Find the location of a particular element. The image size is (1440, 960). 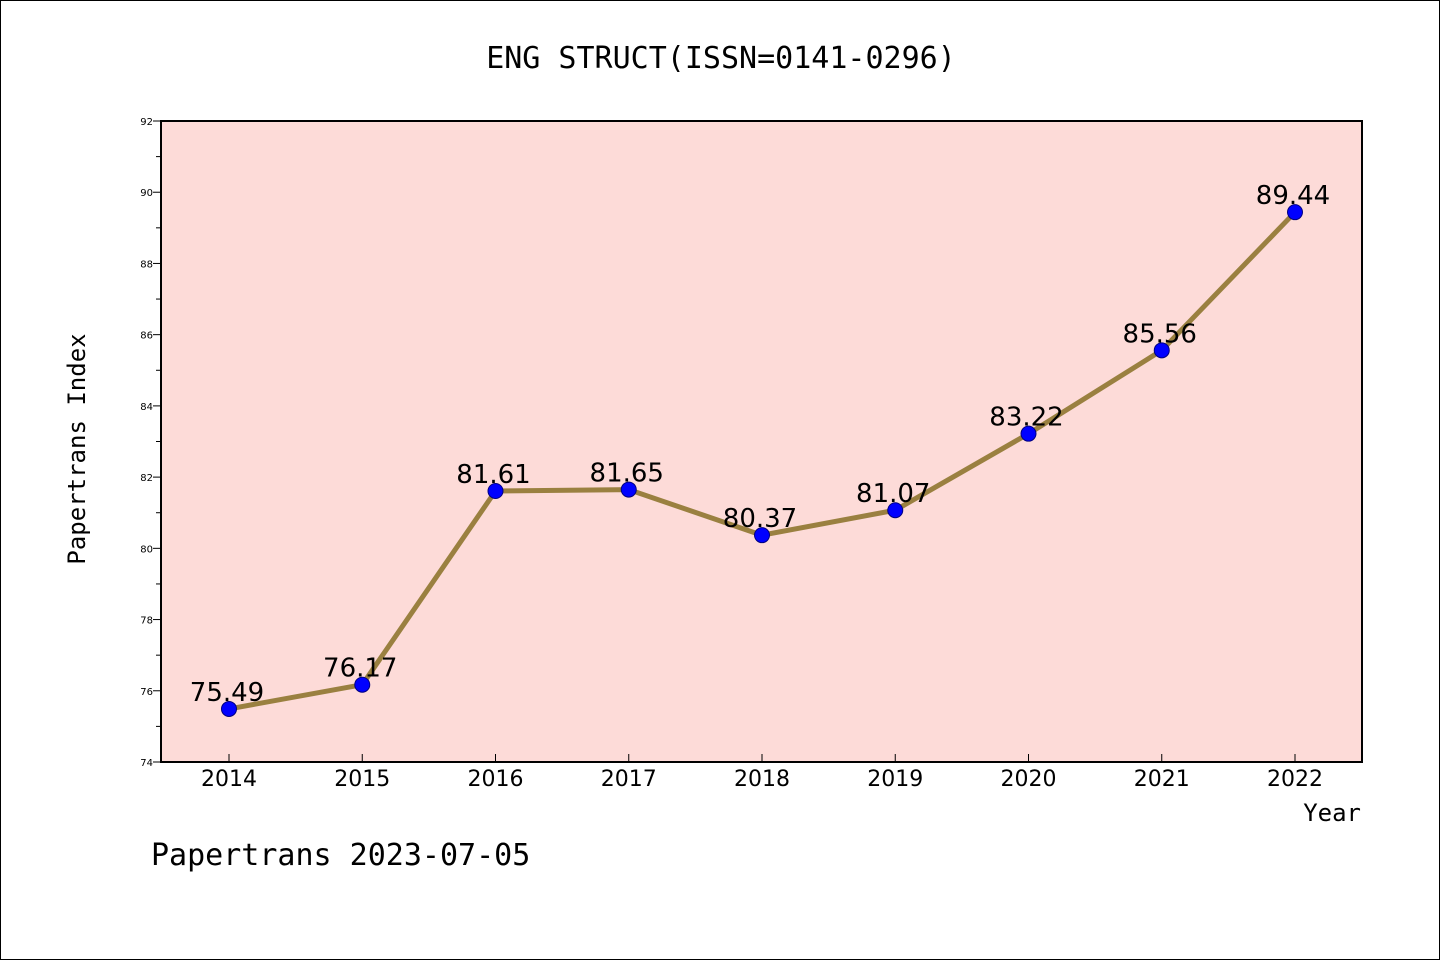

footer-date-stamp: Papertrans 2023-07-05 is located at coordinates (340, 855).